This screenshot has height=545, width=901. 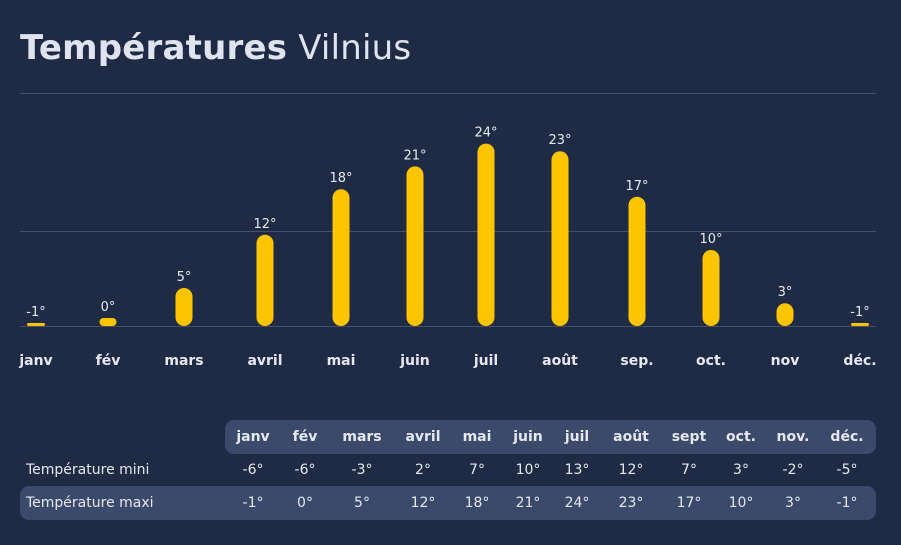 I want to click on table-header-cell: oct., so click(x=741, y=437).